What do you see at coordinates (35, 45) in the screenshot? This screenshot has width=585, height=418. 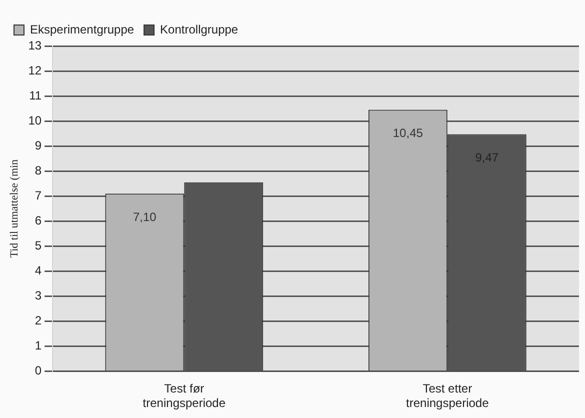 I see `y-tick-label: 13` at bounding box center [35, 45].